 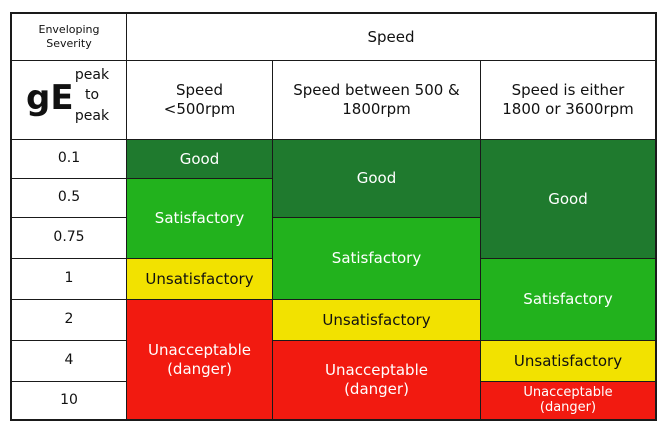 I want to click on column-header-speed-1800-3600: Speed is either 1800 or 3600rpm, so click(x=568, y=100).